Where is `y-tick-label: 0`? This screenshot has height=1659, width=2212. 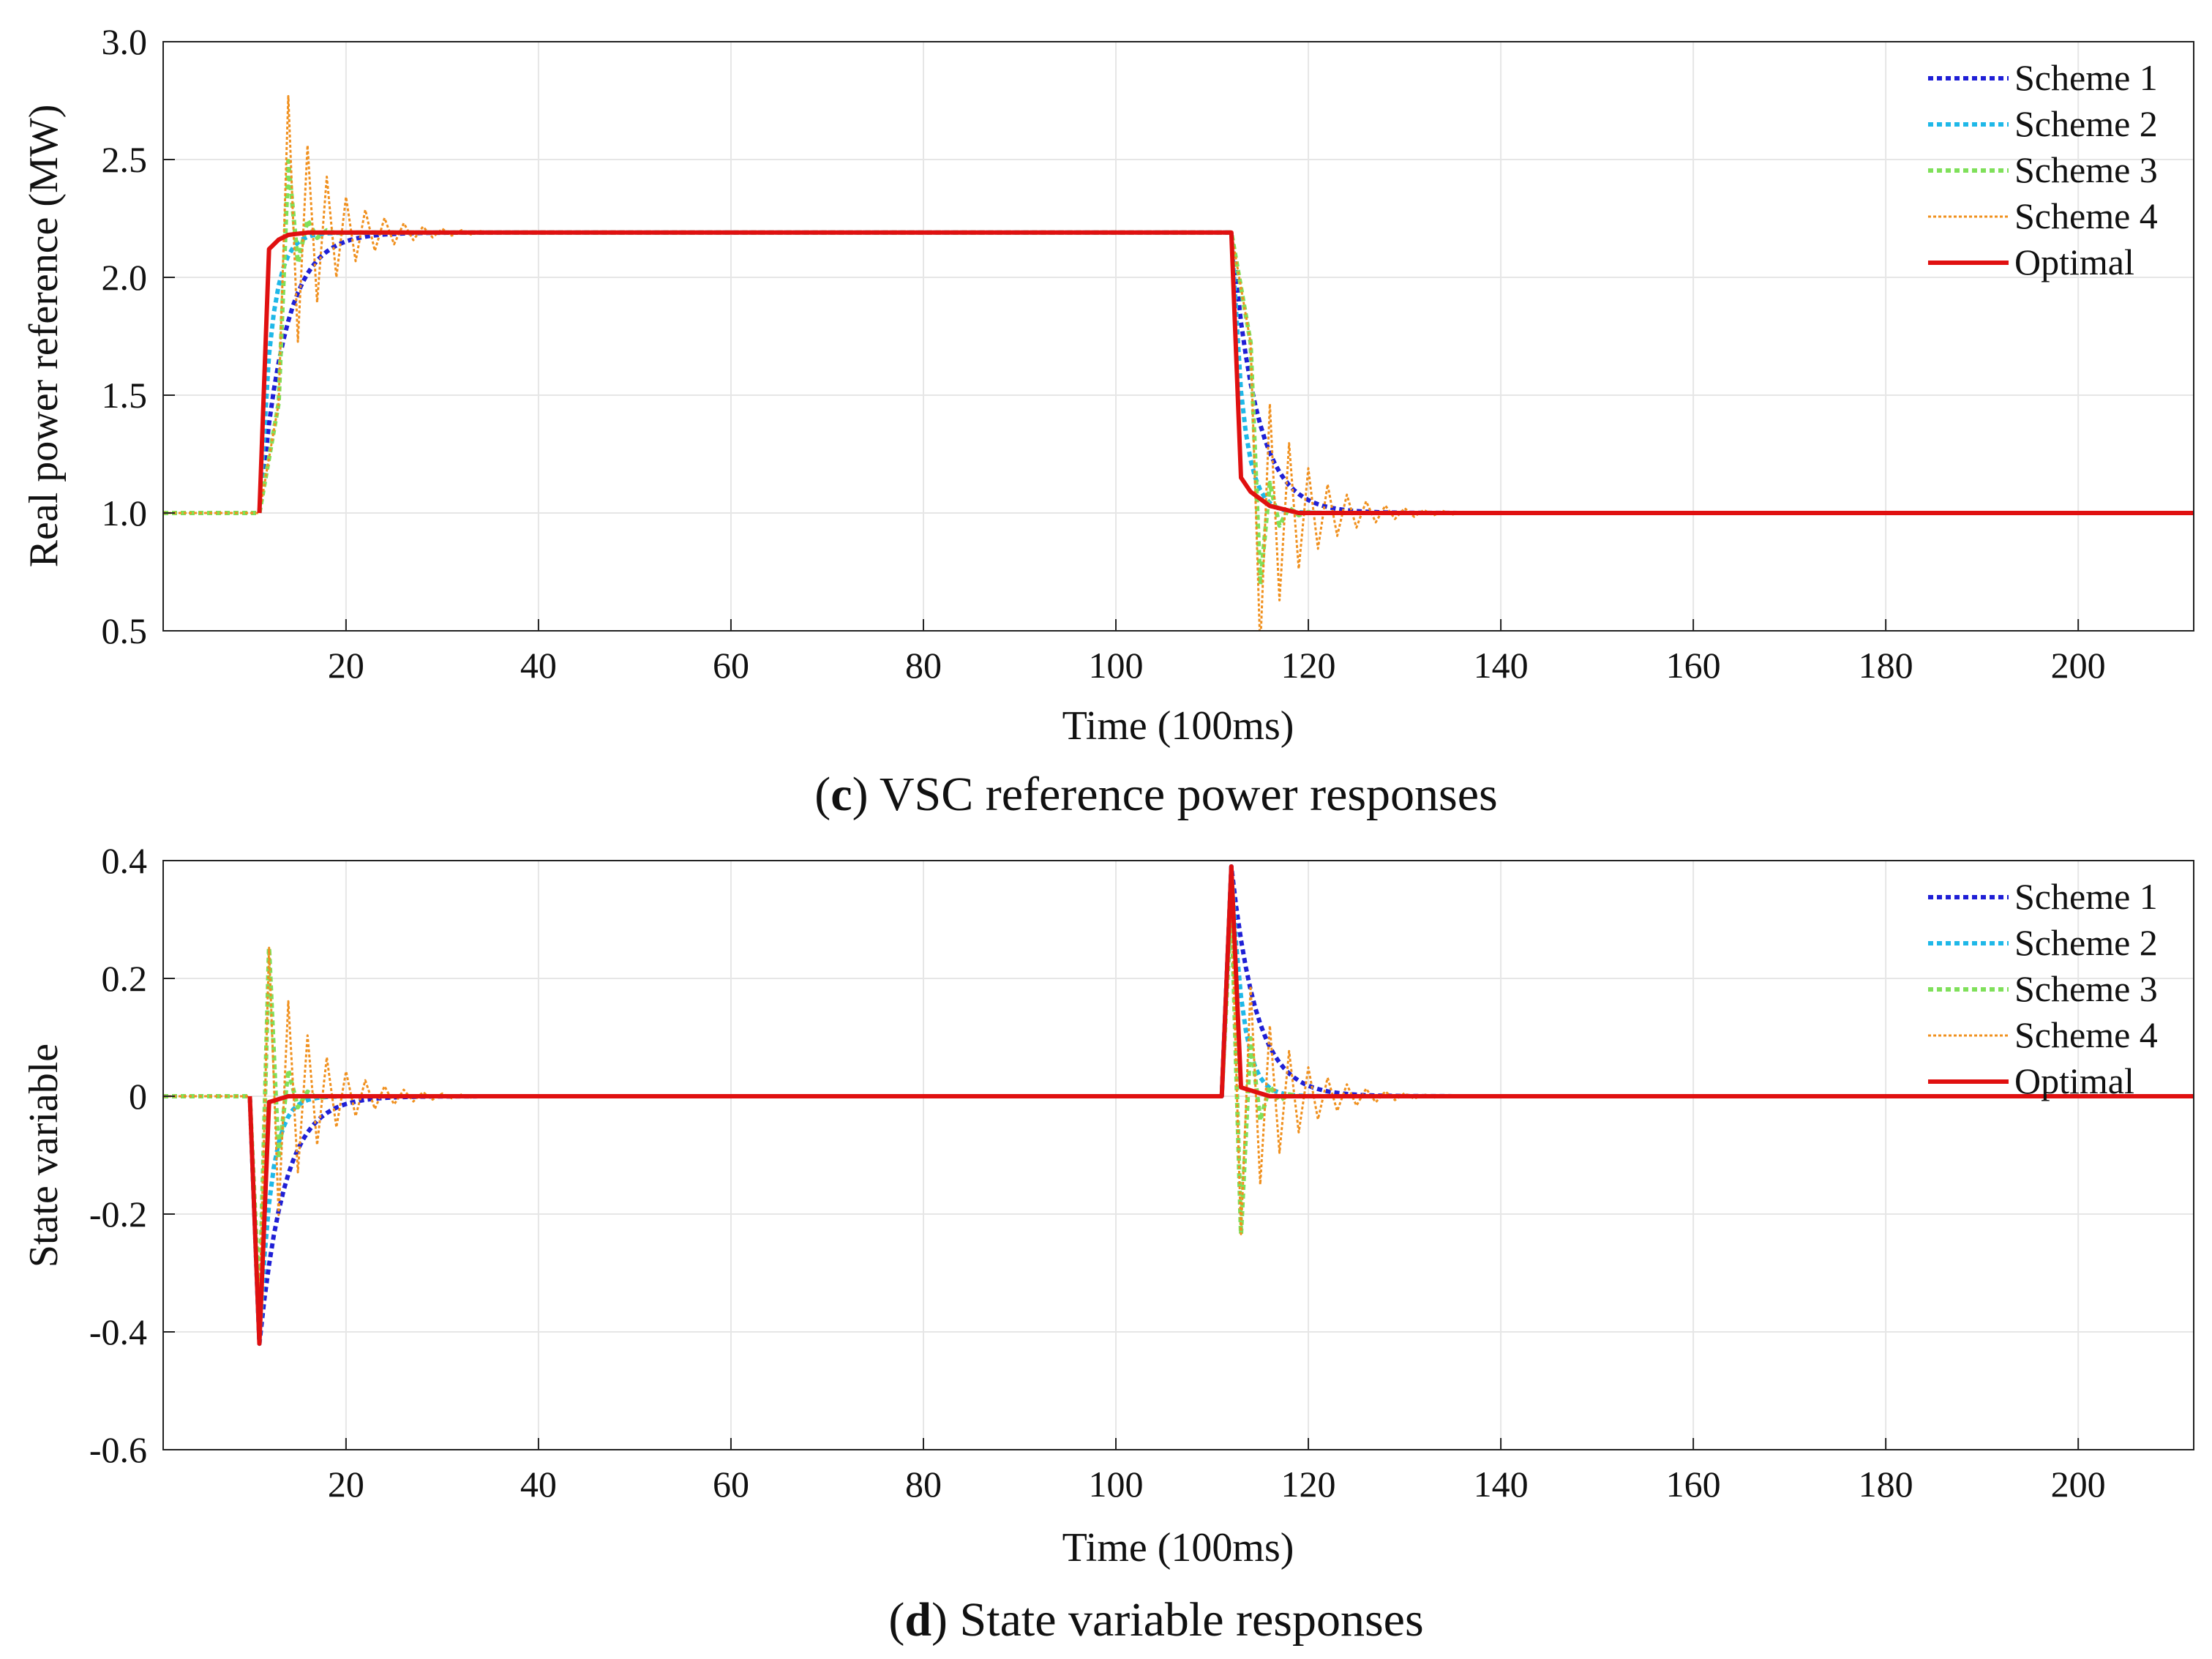
y-tick-label: 0 is located at coordinates (138, 1096).